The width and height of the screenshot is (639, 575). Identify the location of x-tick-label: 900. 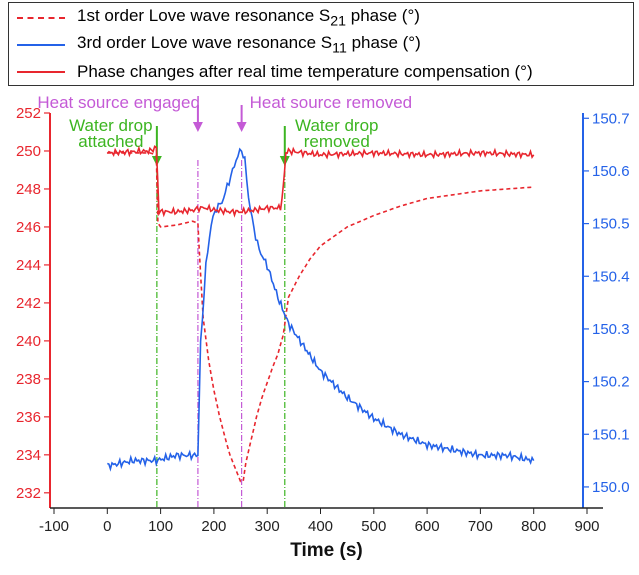
(586, 526).